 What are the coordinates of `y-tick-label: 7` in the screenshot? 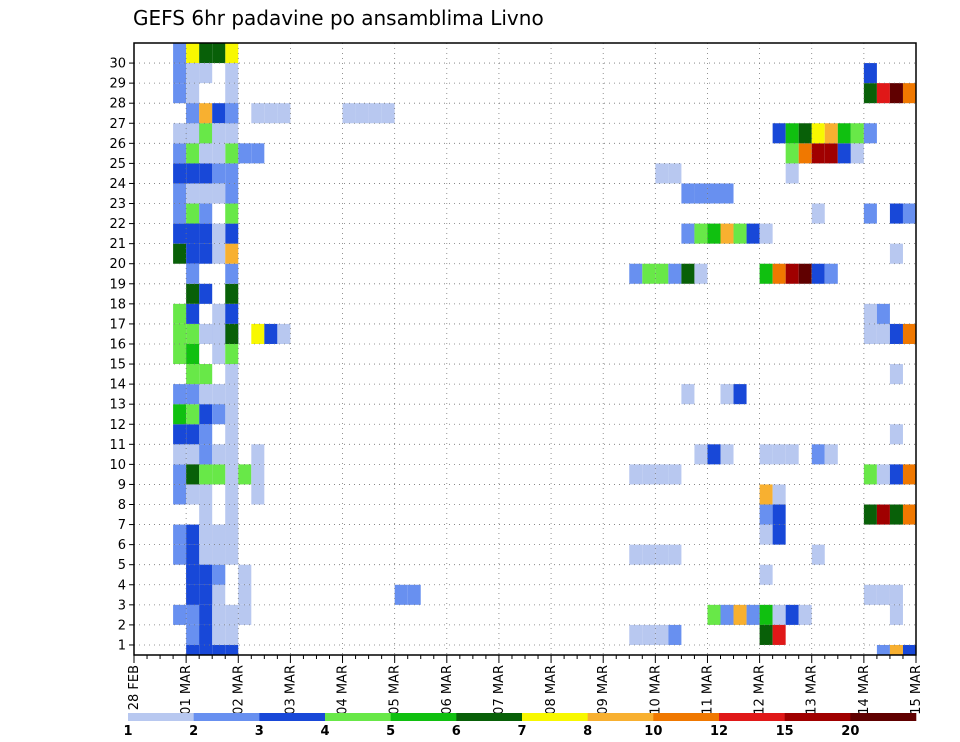 It's located at (122, 525).